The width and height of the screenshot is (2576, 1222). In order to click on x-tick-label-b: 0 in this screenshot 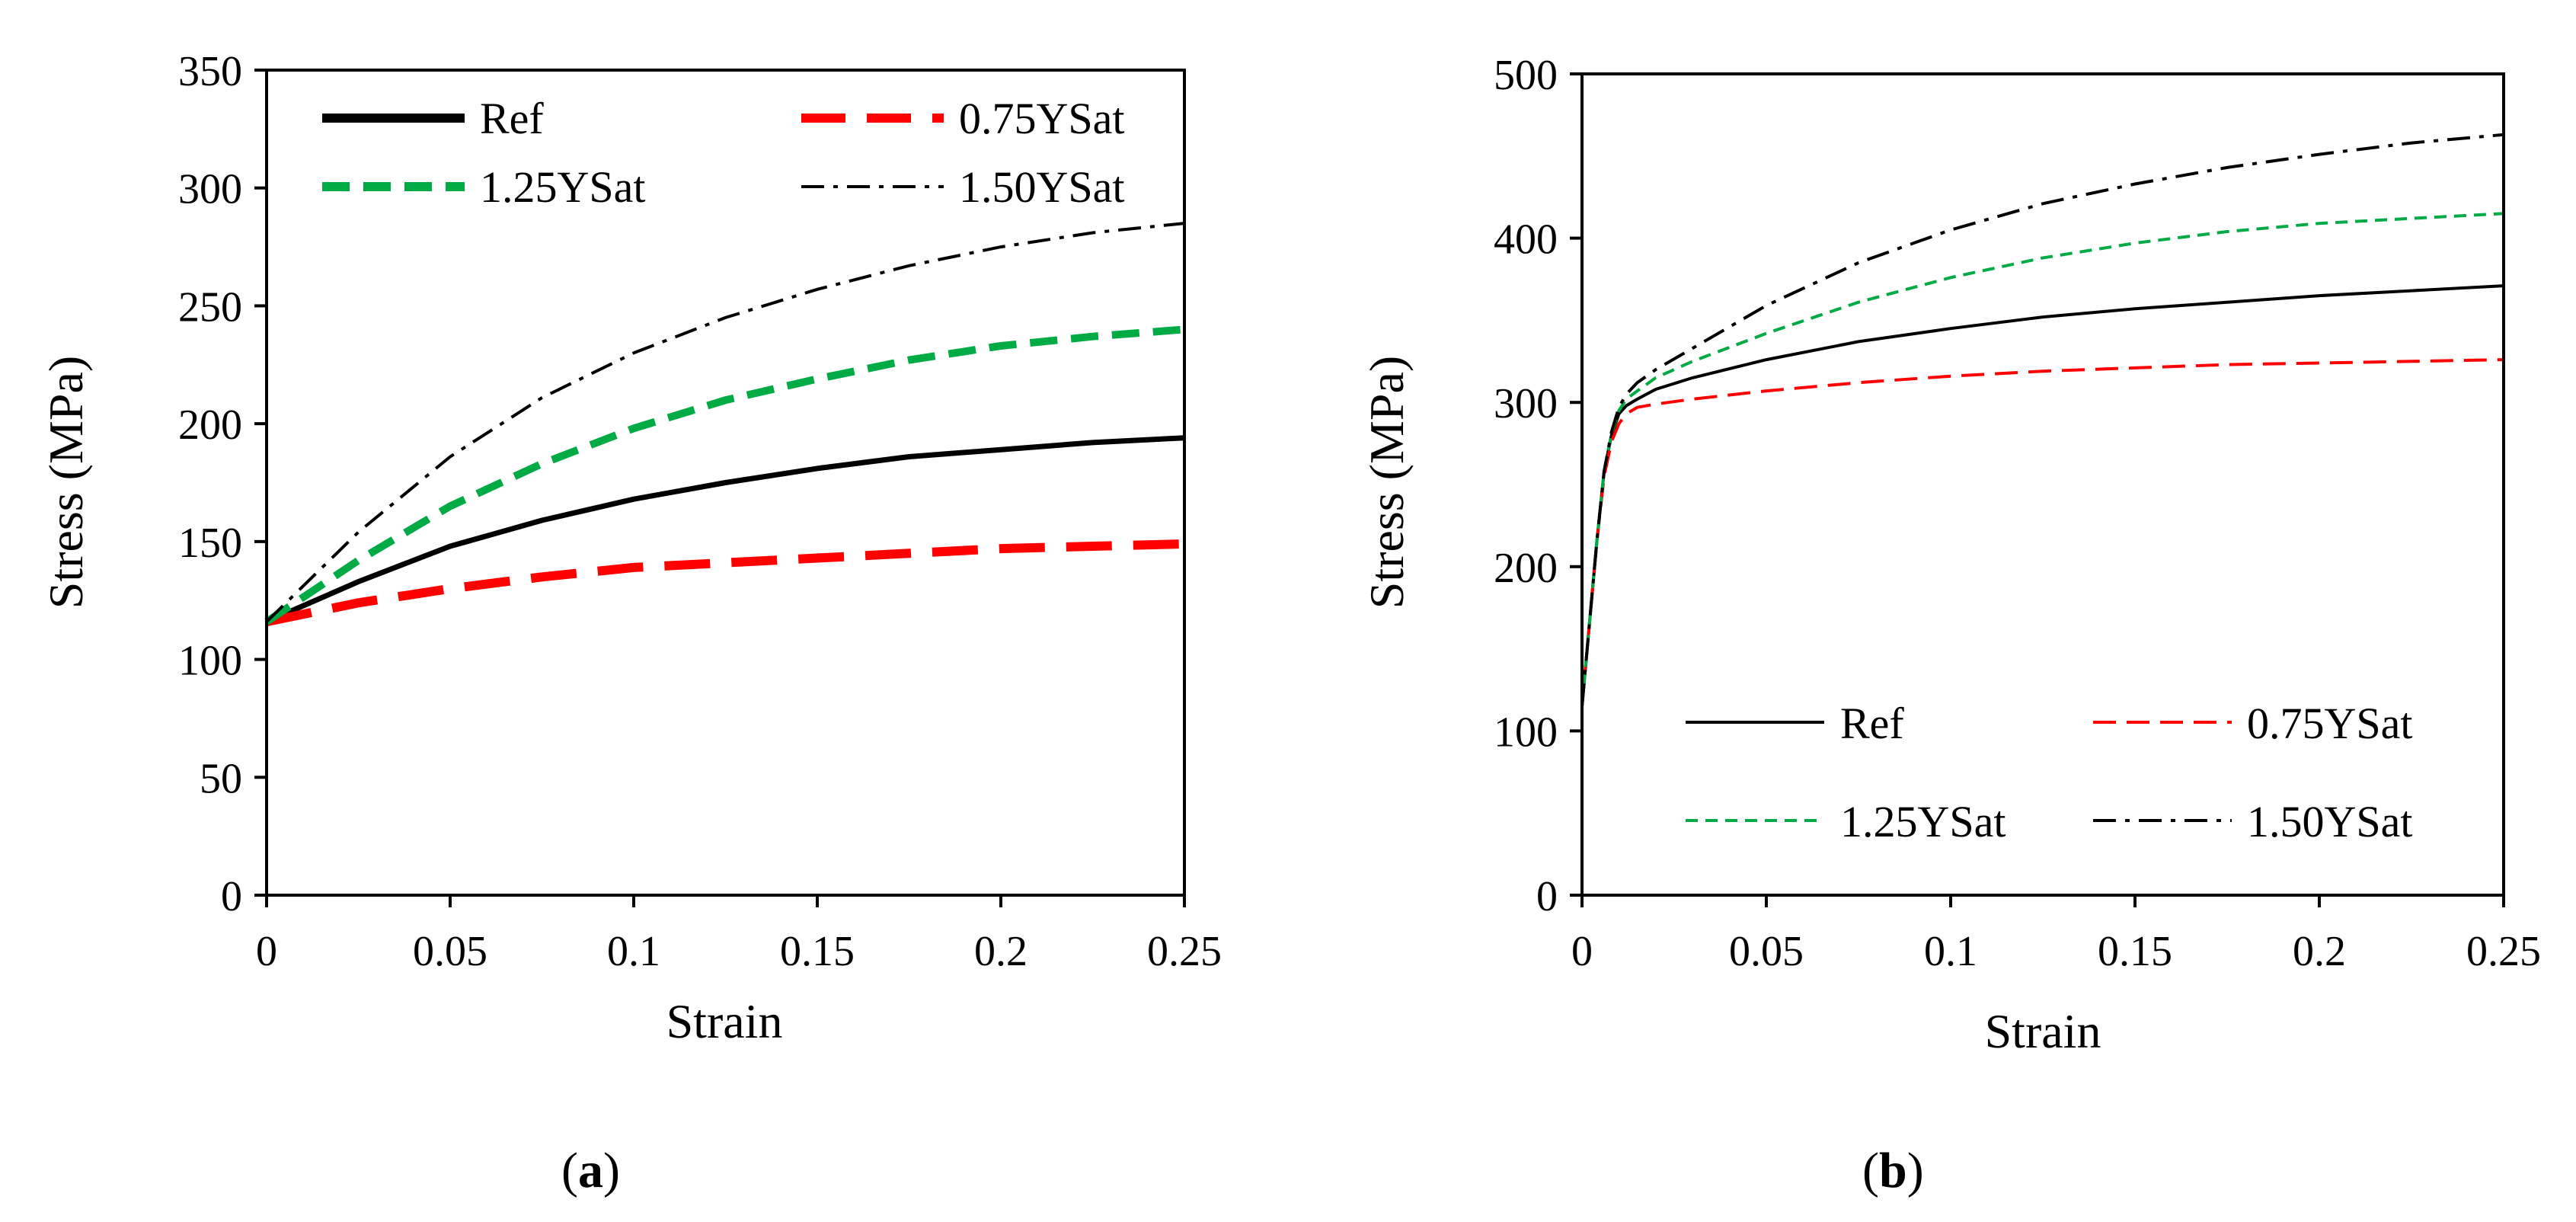, I will do `click(1582, 951)`.